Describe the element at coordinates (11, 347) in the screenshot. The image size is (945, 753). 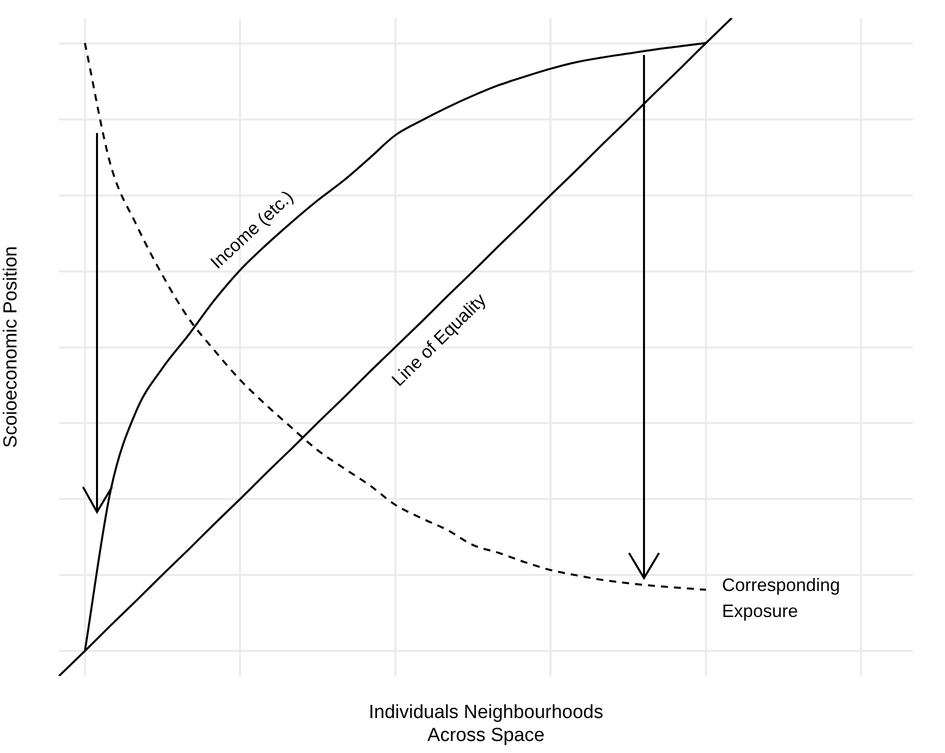
I see `y-axis-title: Scoioeconomic Position` at that location.